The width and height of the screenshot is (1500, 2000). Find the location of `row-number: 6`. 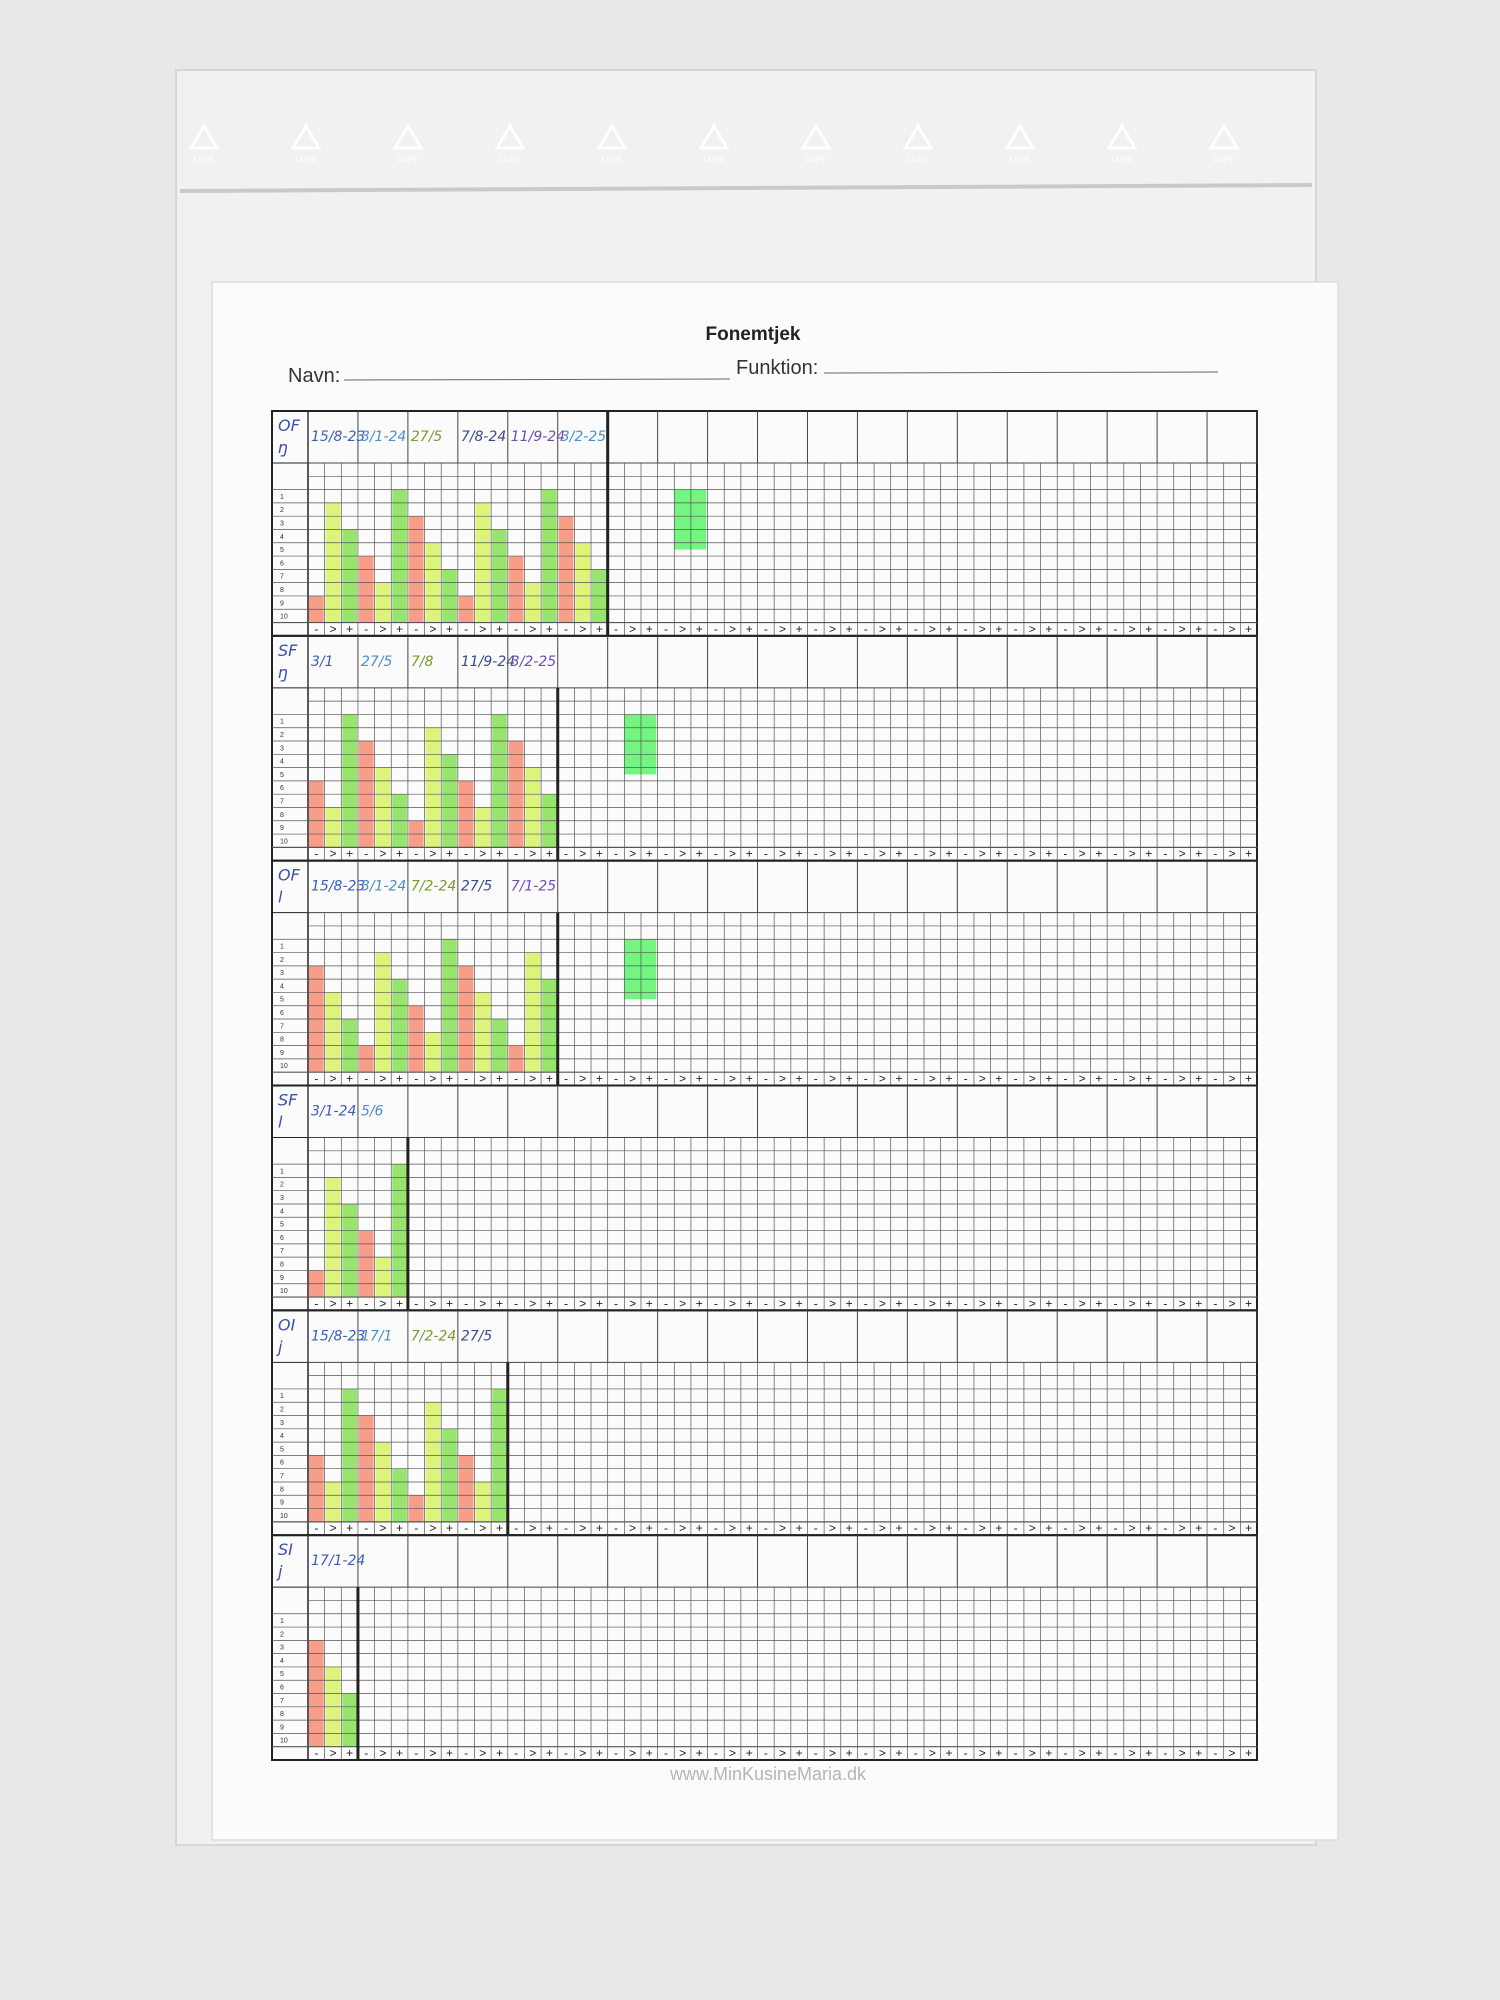

row-number: 6 is located at coordinates (282, 1688).